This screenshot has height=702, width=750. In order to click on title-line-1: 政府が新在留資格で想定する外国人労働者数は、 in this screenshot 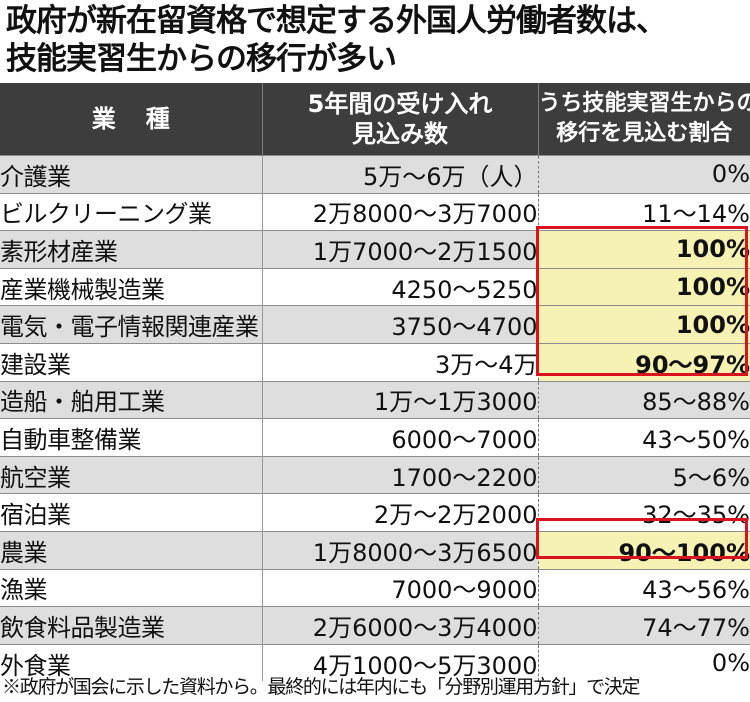, I will do `click(336, 21)`.